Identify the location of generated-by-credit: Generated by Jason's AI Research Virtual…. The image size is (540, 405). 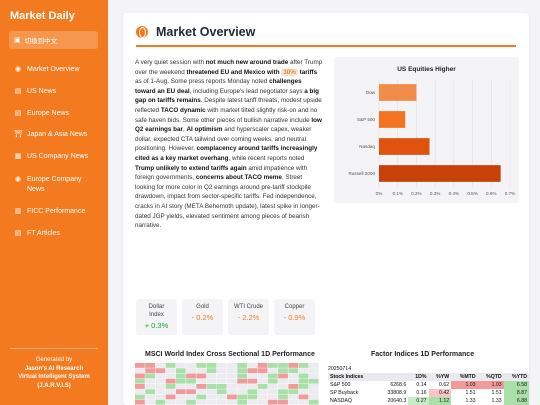
(54, 373).